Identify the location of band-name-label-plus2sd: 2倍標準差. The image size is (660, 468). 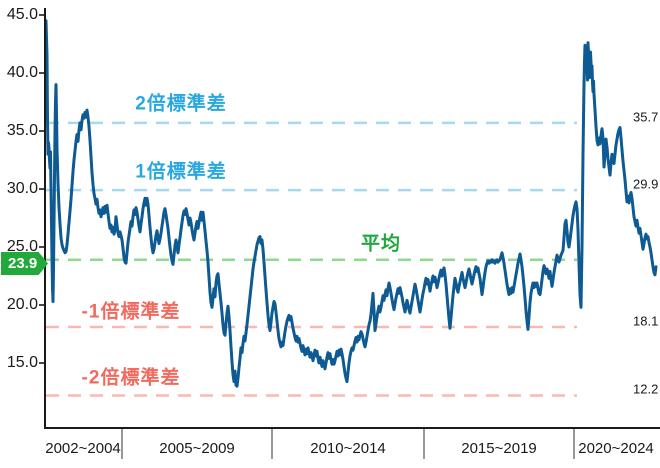
(181, 104).